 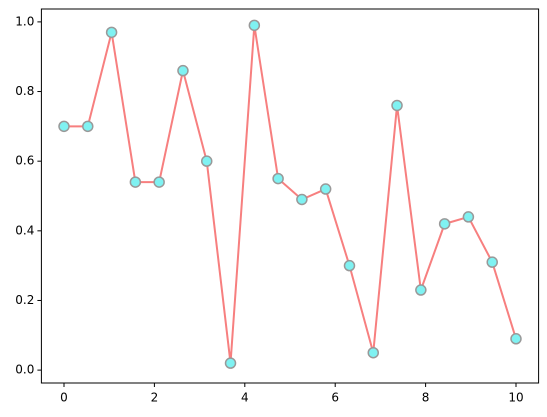 I want to click on x-tick-label: 2, so click(x=155, y=398).